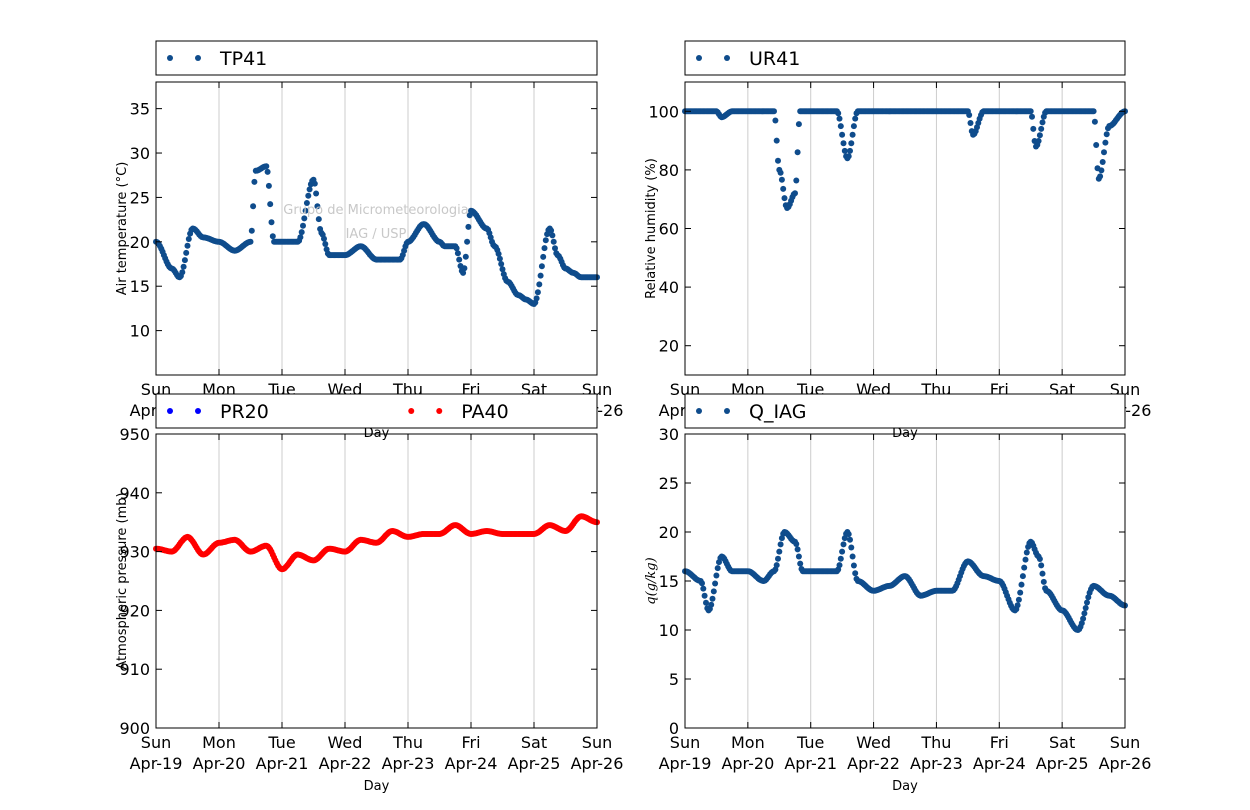  What do you see at coordinates (140, 197) in the screenshot?
I see `y-tick-label: 25` at bounding box center [140, 197].